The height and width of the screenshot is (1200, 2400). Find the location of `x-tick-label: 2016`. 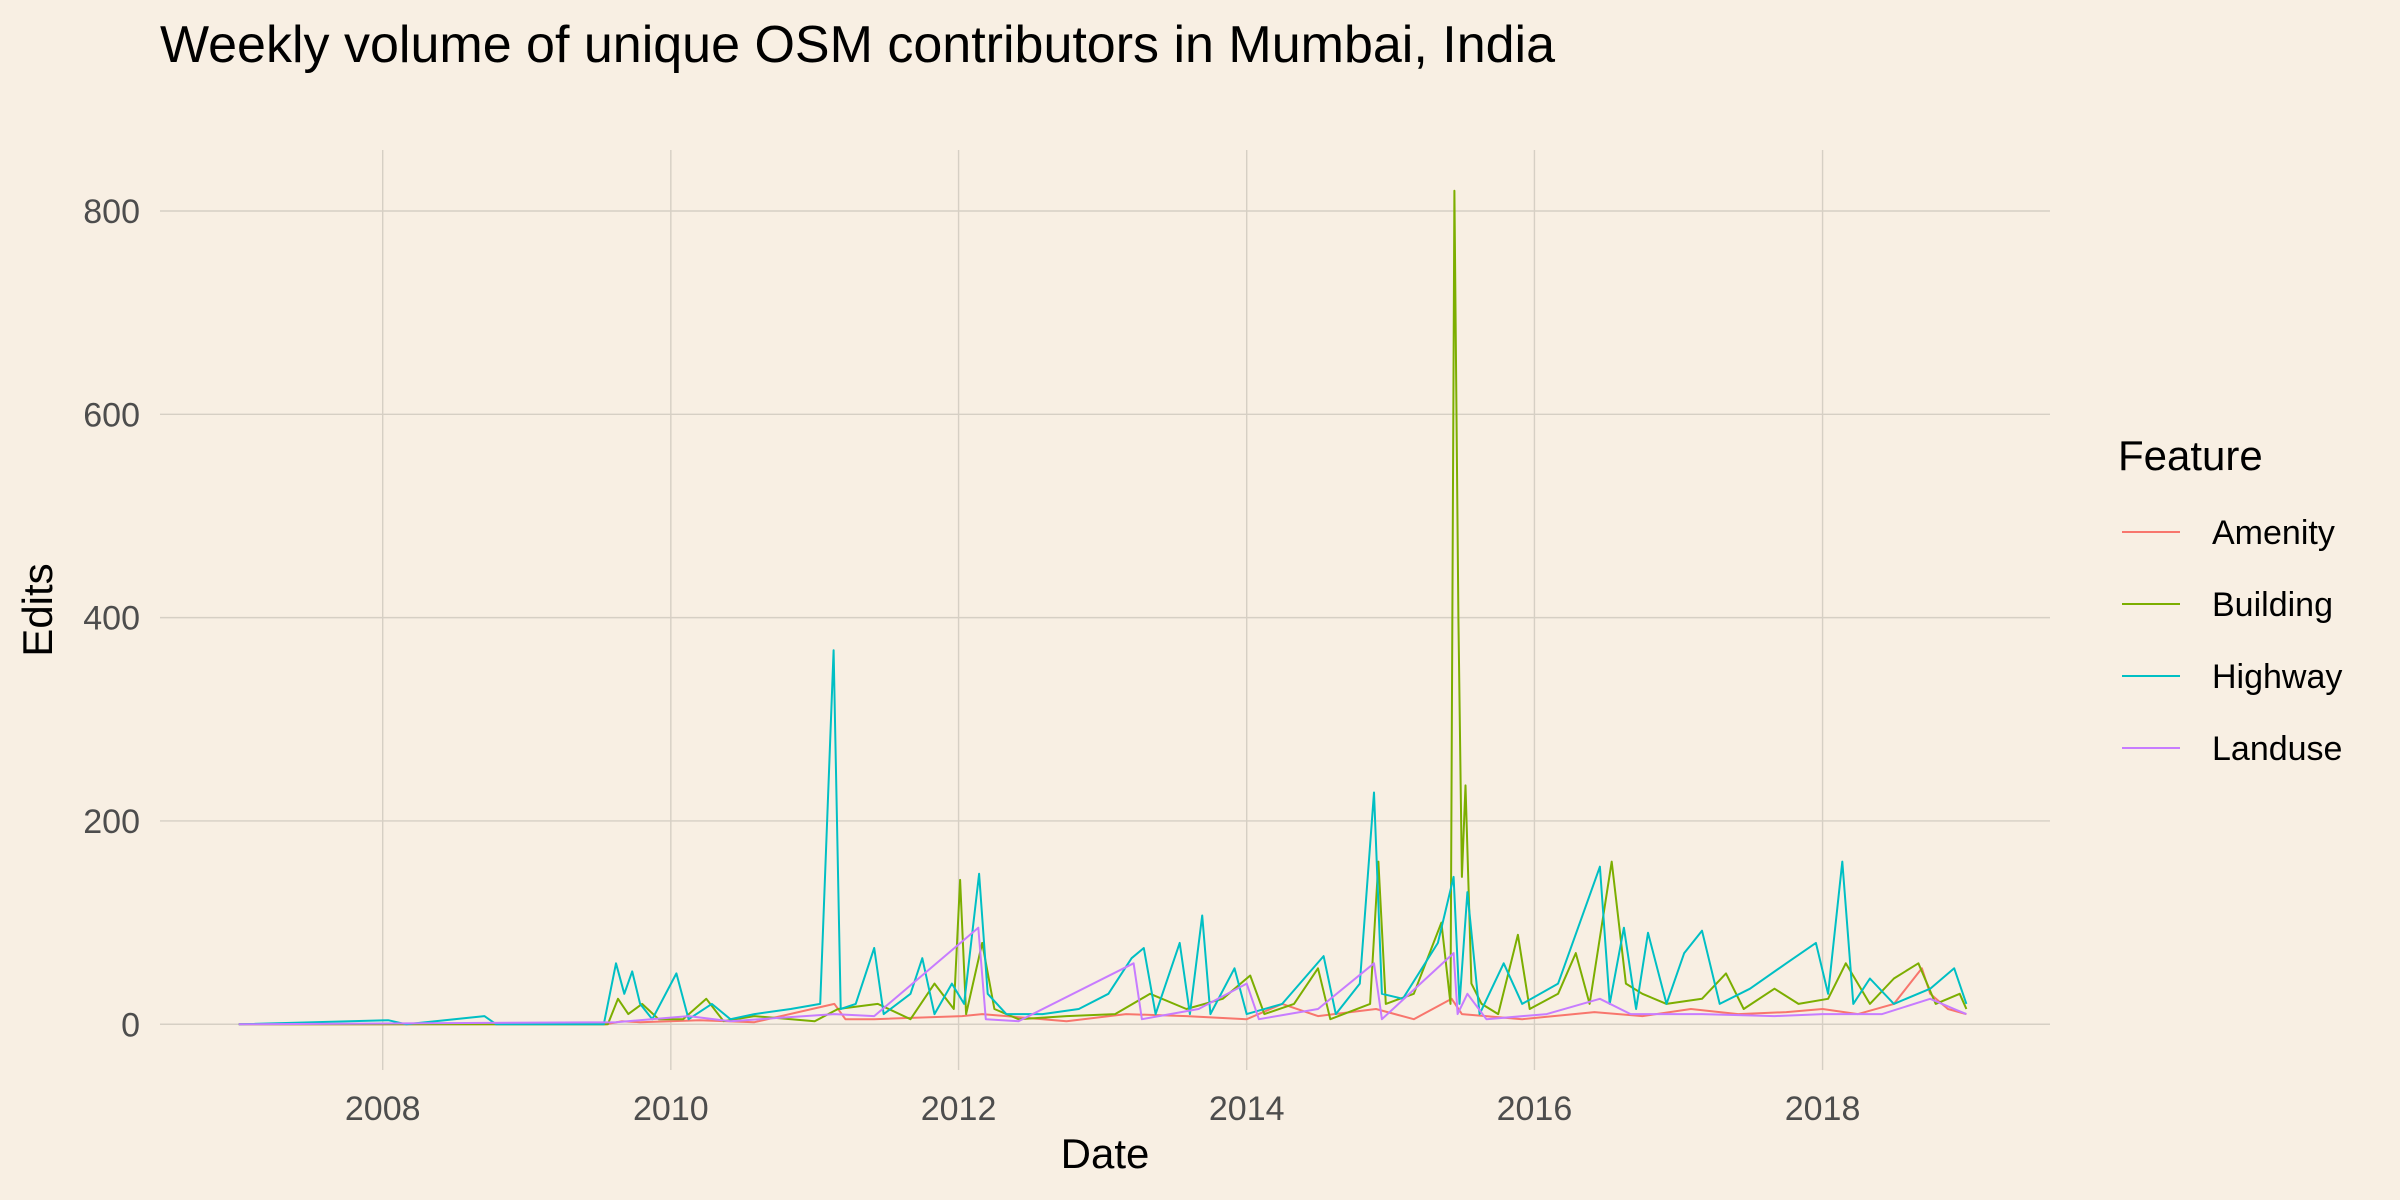

x-tick-label: 2016 is located at coordinates (1535, 1109).